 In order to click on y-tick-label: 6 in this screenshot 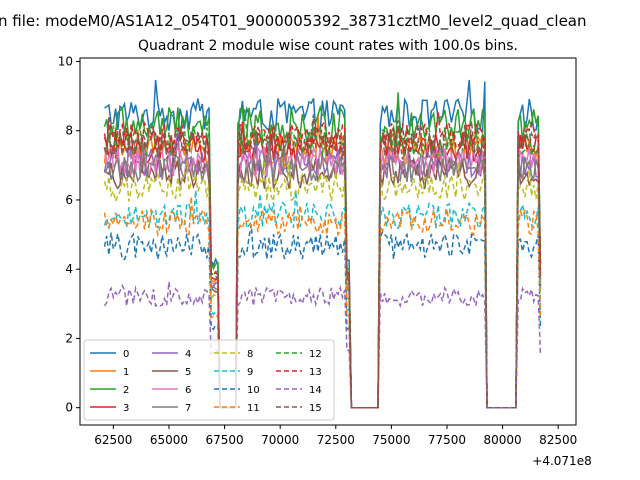, I will do `click(69, 200)`.